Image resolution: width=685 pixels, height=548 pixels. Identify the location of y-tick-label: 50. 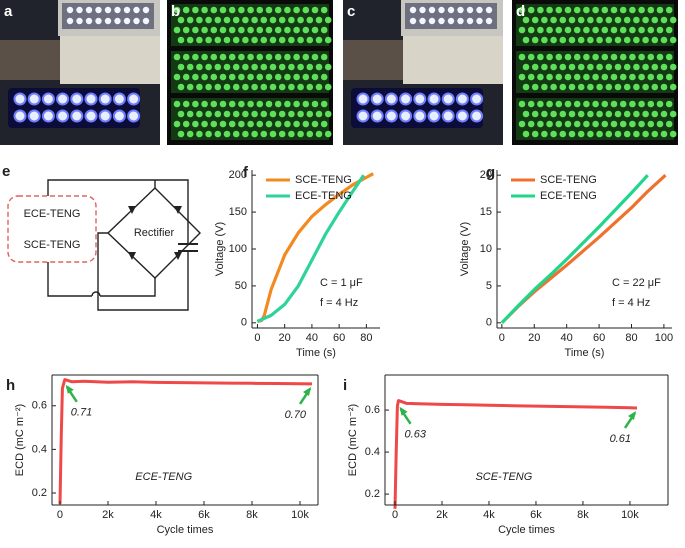
(241, 286).